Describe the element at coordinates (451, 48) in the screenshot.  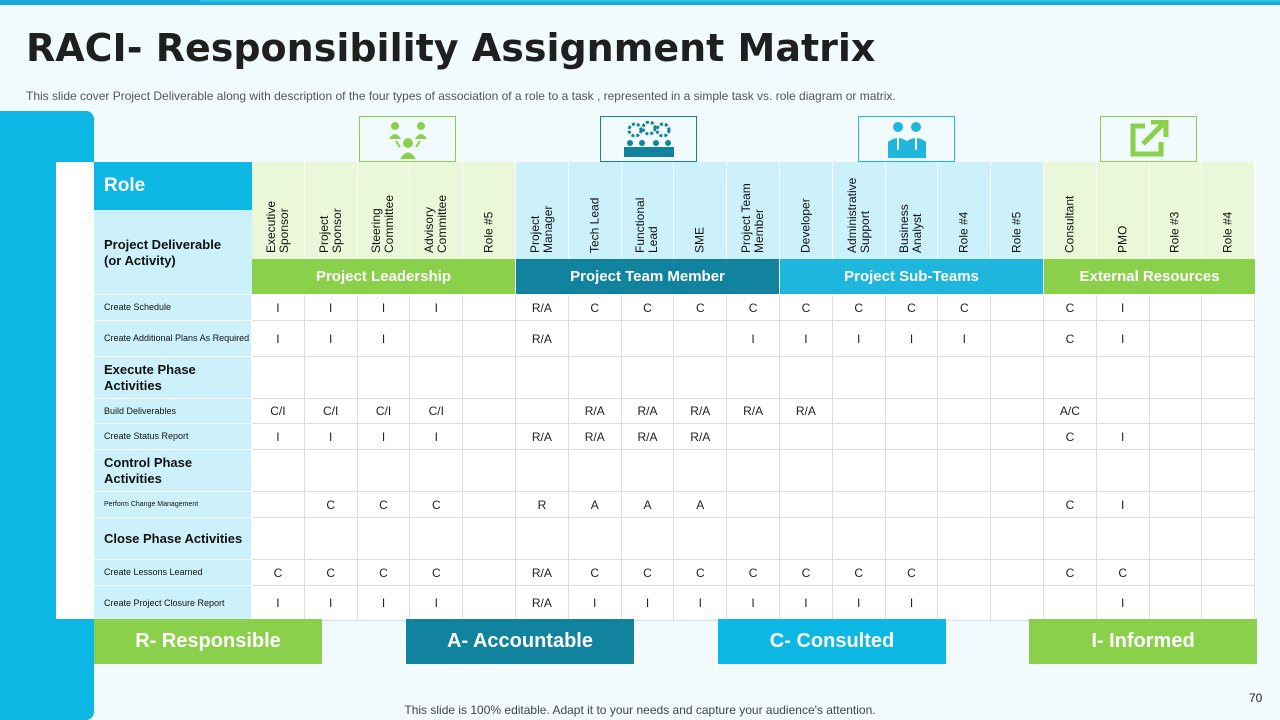
I see `page-title: RACI- Responsibility Assignment Matrix` at that location.